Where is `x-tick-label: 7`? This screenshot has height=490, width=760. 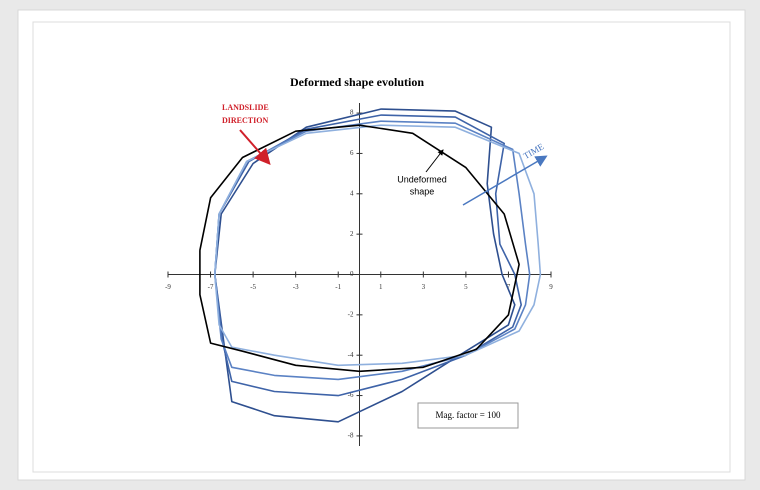
x-tick-label: 7 is located at coordinates (509, 287).